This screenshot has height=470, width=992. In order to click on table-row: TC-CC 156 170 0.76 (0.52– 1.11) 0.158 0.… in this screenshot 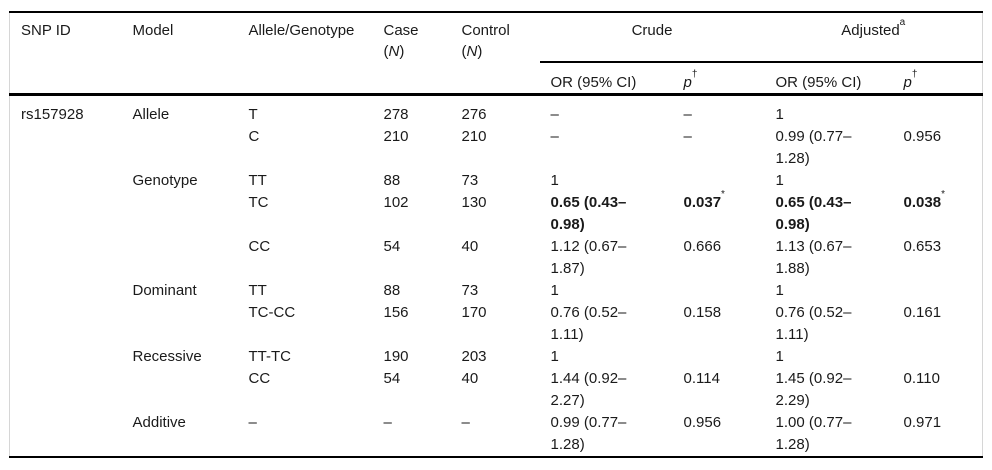, I will do `click(496, 324)`.